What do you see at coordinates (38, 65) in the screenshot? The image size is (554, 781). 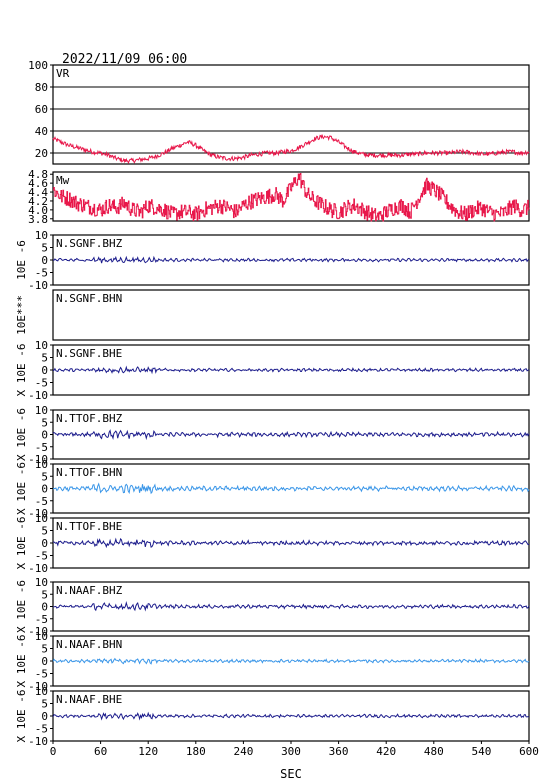 I see `y-tick-label: 100` at bounding box center [38, 65].